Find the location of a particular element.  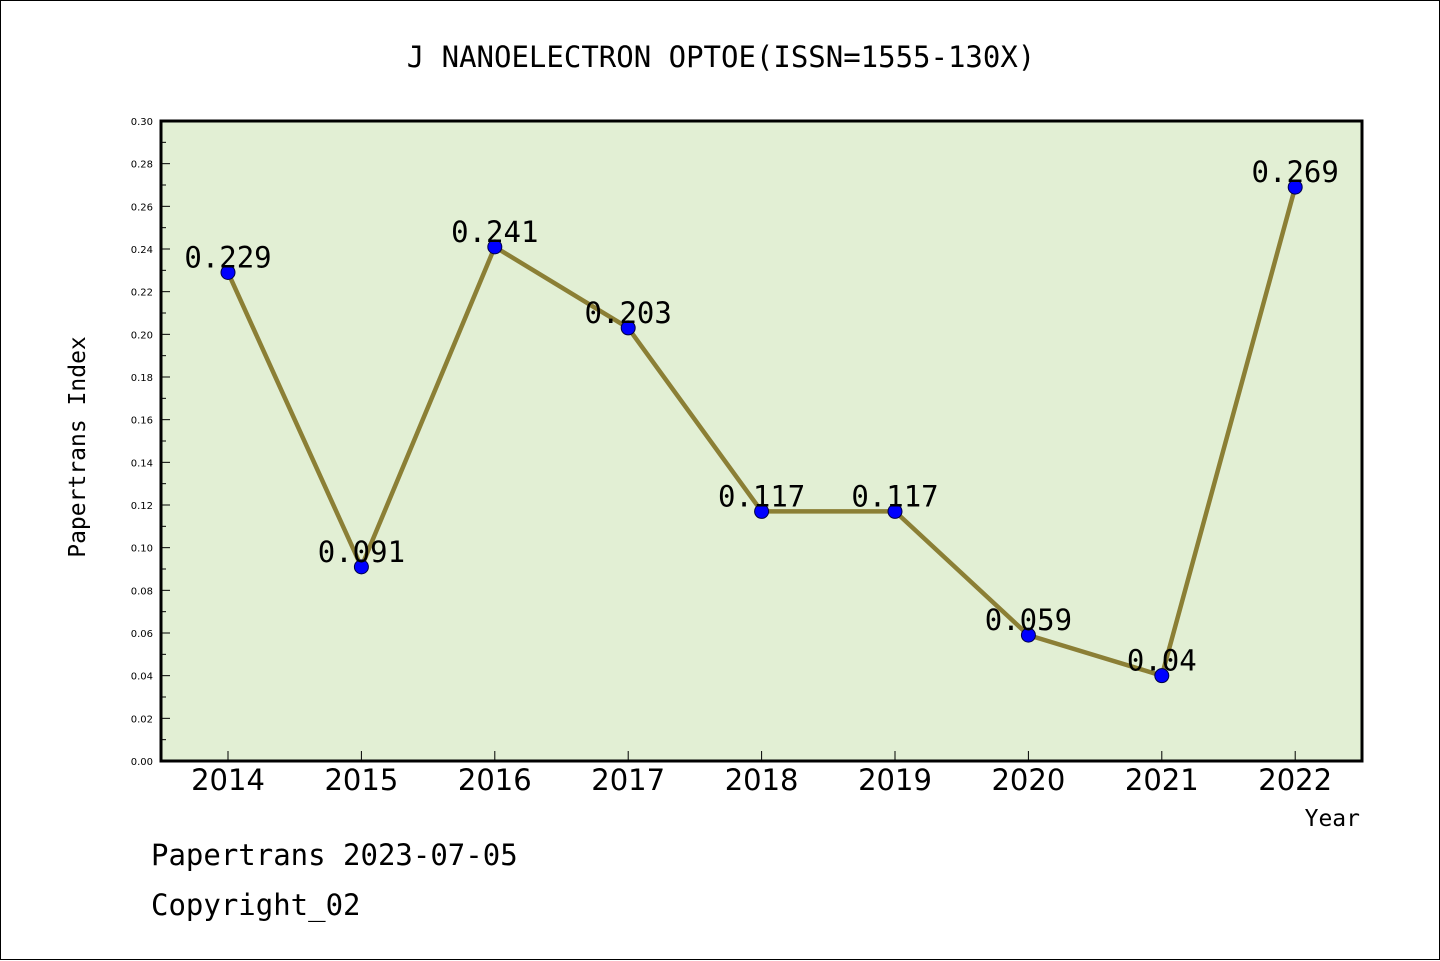

y-tick-label: 0.18 is located at coordinates (142, 378).